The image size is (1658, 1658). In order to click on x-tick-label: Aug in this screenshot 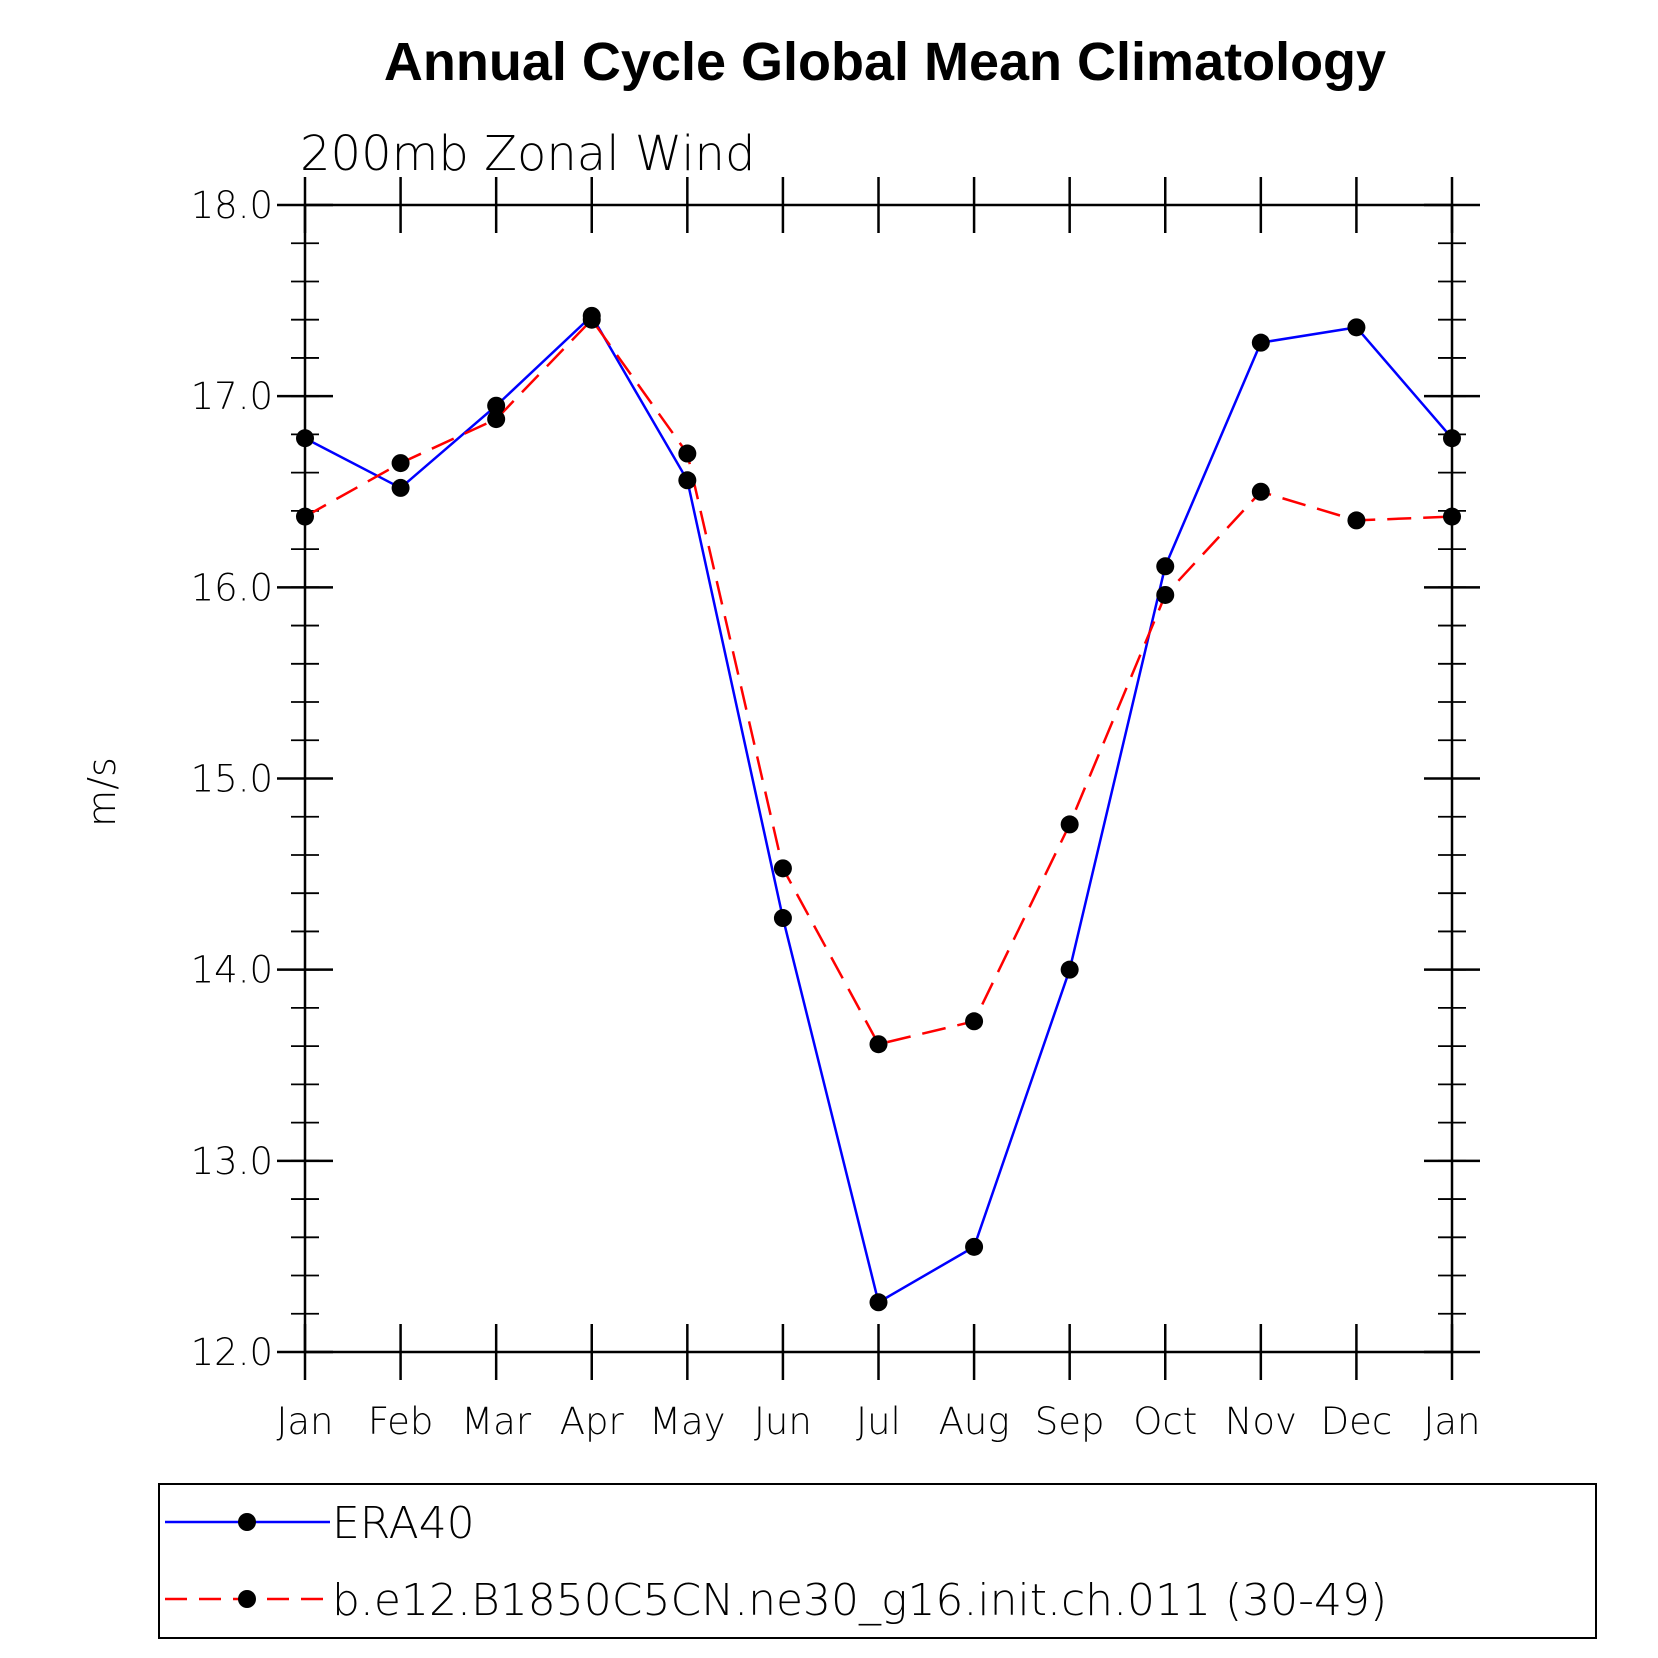, I will do `click(974, 1421)`.